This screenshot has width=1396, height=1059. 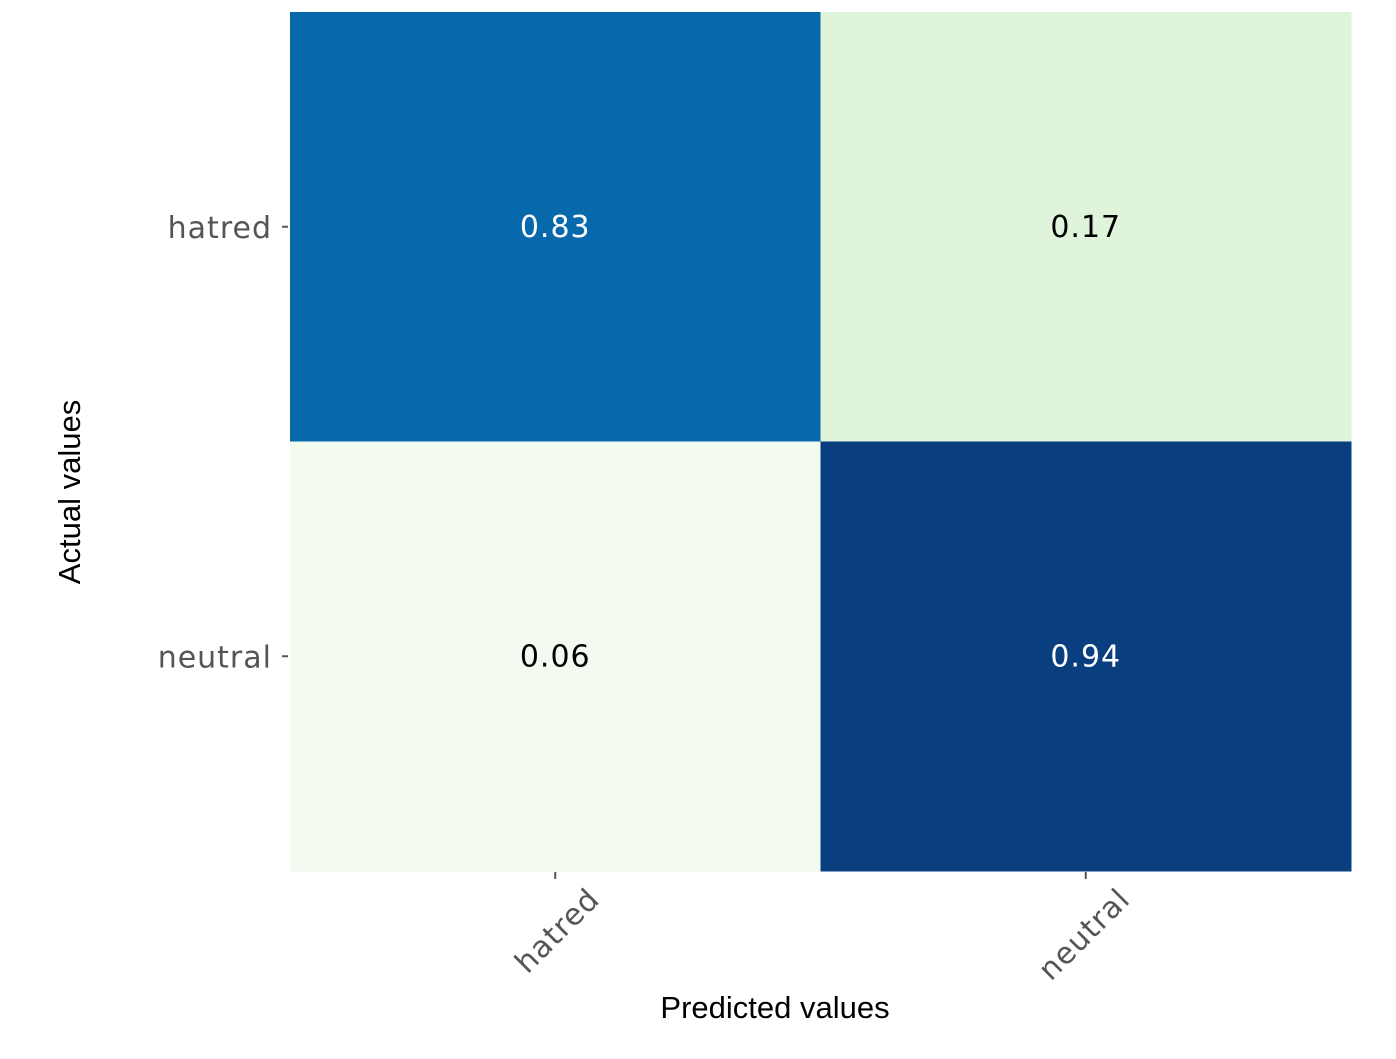 I want to click on y-tick-label-neutral: neutral, so click(x=215, y=657).